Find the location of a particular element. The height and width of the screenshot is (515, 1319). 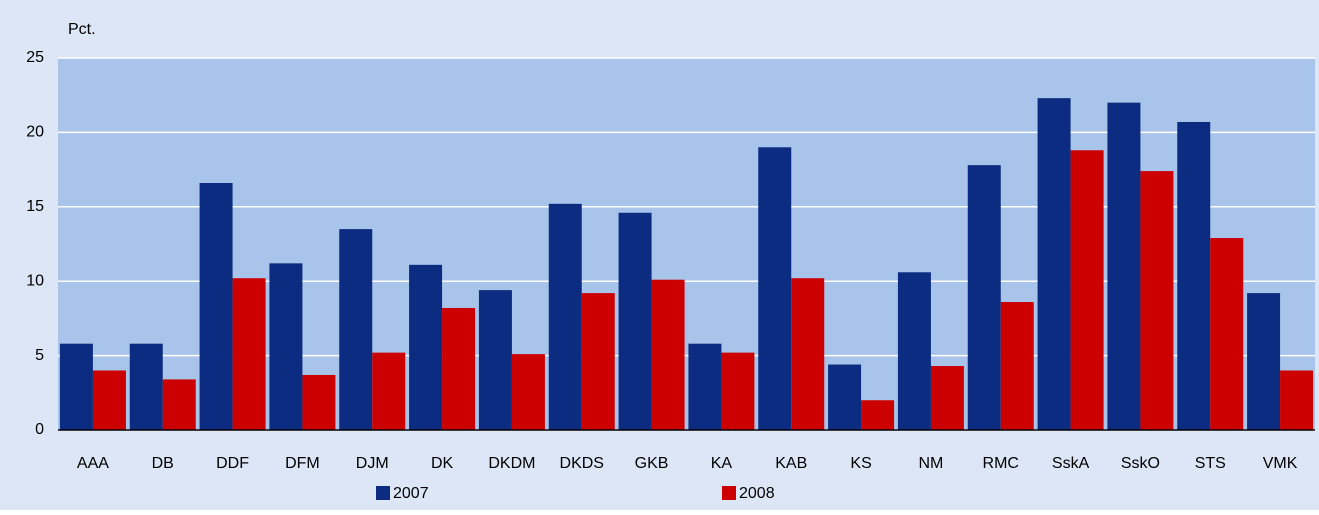

x-tick-label: VMK is located at coordinates (1280, 463).